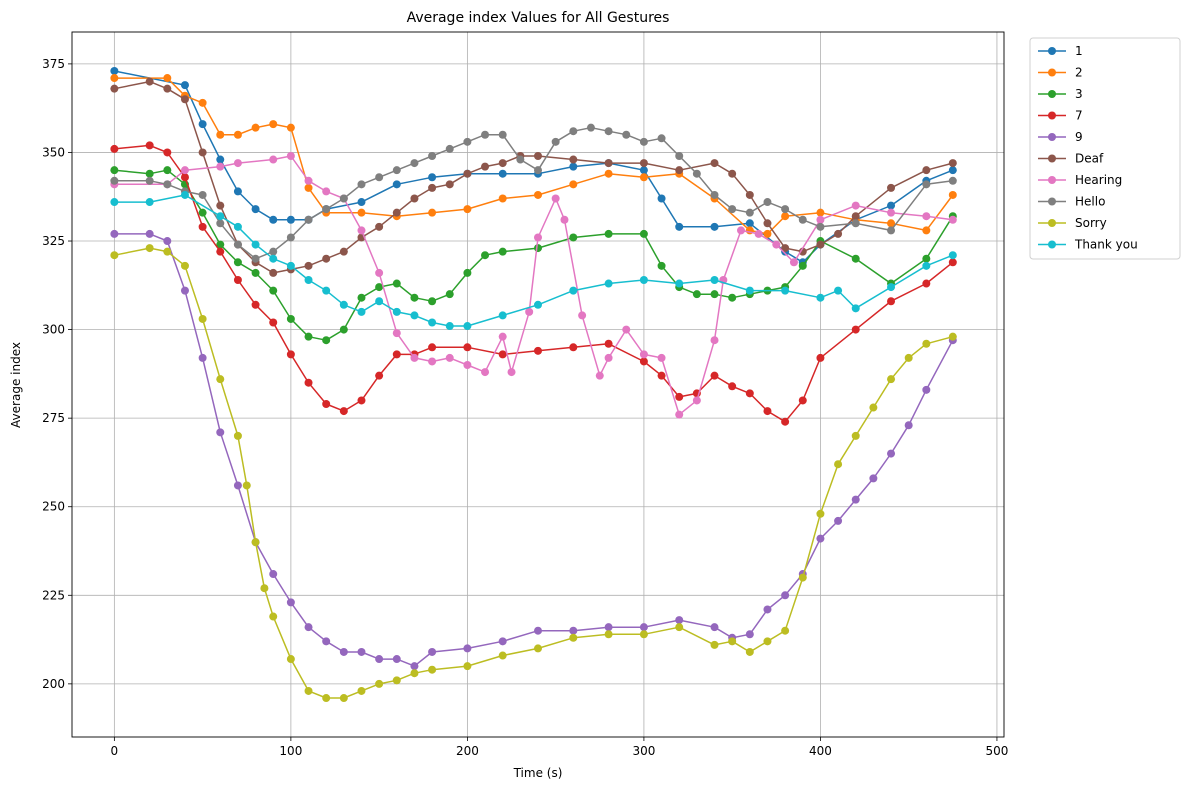  I want to click on legend-item-hearing: Hearing, so click(1080, 180).